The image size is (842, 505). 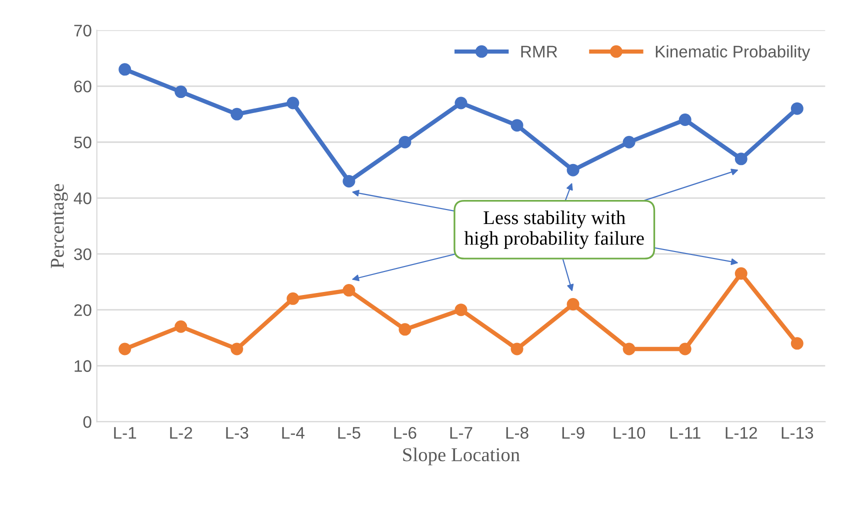 What do you see at coordinates (83, 366) in the screenshot?
I see `y-tick-label: 10` at bounding box center [83, 366].